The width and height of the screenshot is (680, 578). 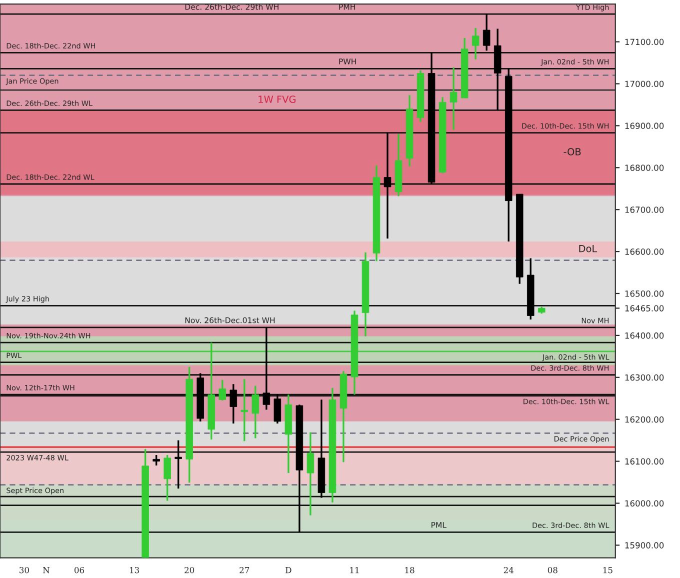 I want to click on y-tick-label: 16900.00, so click(x=644, y=125).